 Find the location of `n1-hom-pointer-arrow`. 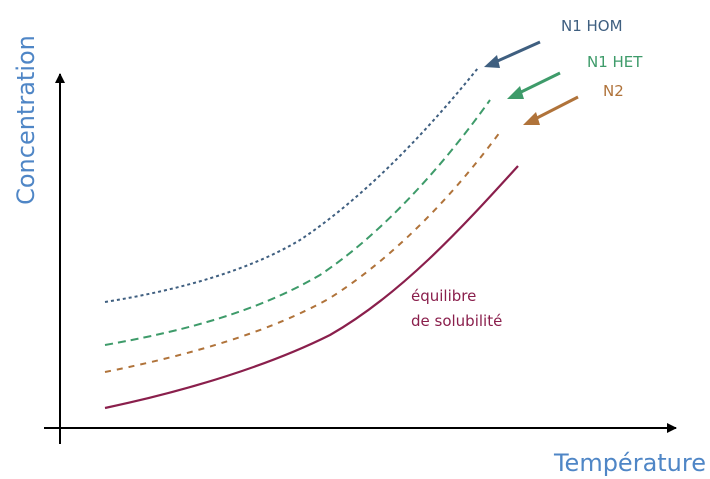

n1-hom-pointer-arrow is located at coordinates (512, 54).